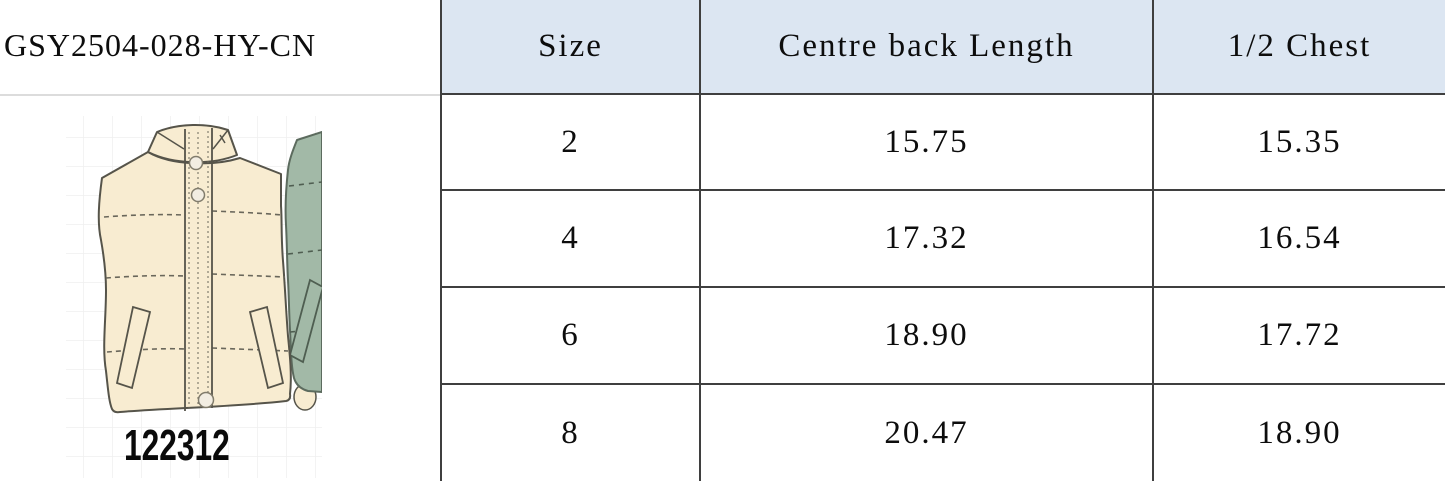 The width and height of the screenshot is (1445, 481). I want to click on bottom-button, so click(206, 400).